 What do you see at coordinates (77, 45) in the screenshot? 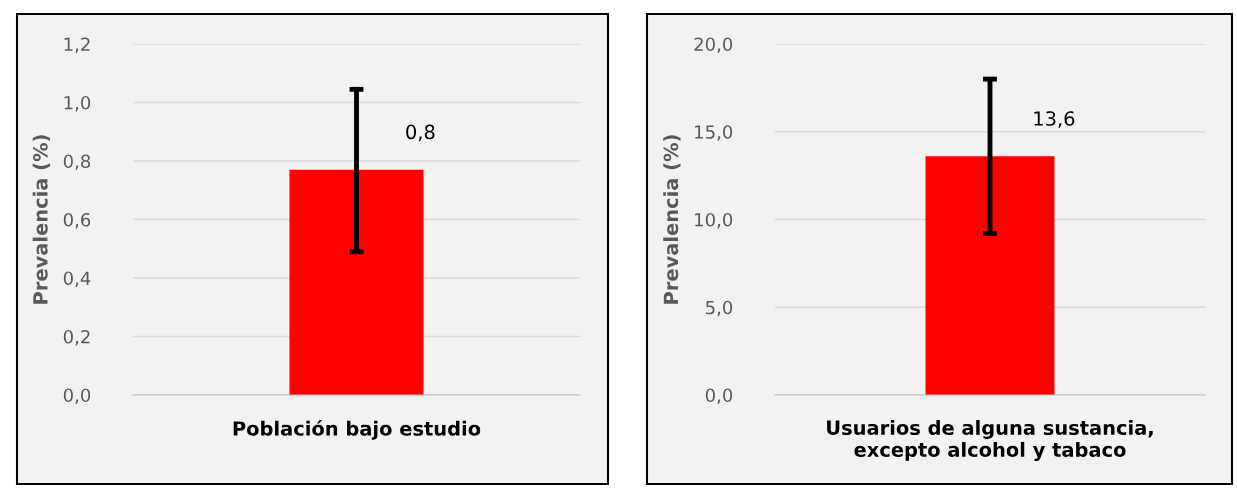
I see `y-tick-label: 1,2` at bounding box center [77, 45].